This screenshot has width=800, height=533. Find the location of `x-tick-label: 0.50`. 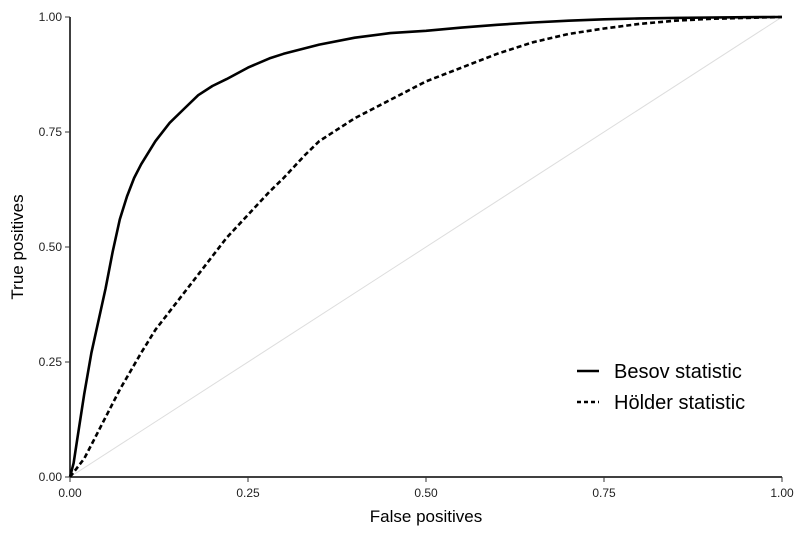

x-tick-label: 0.50 is located at coordinates (426, 493).